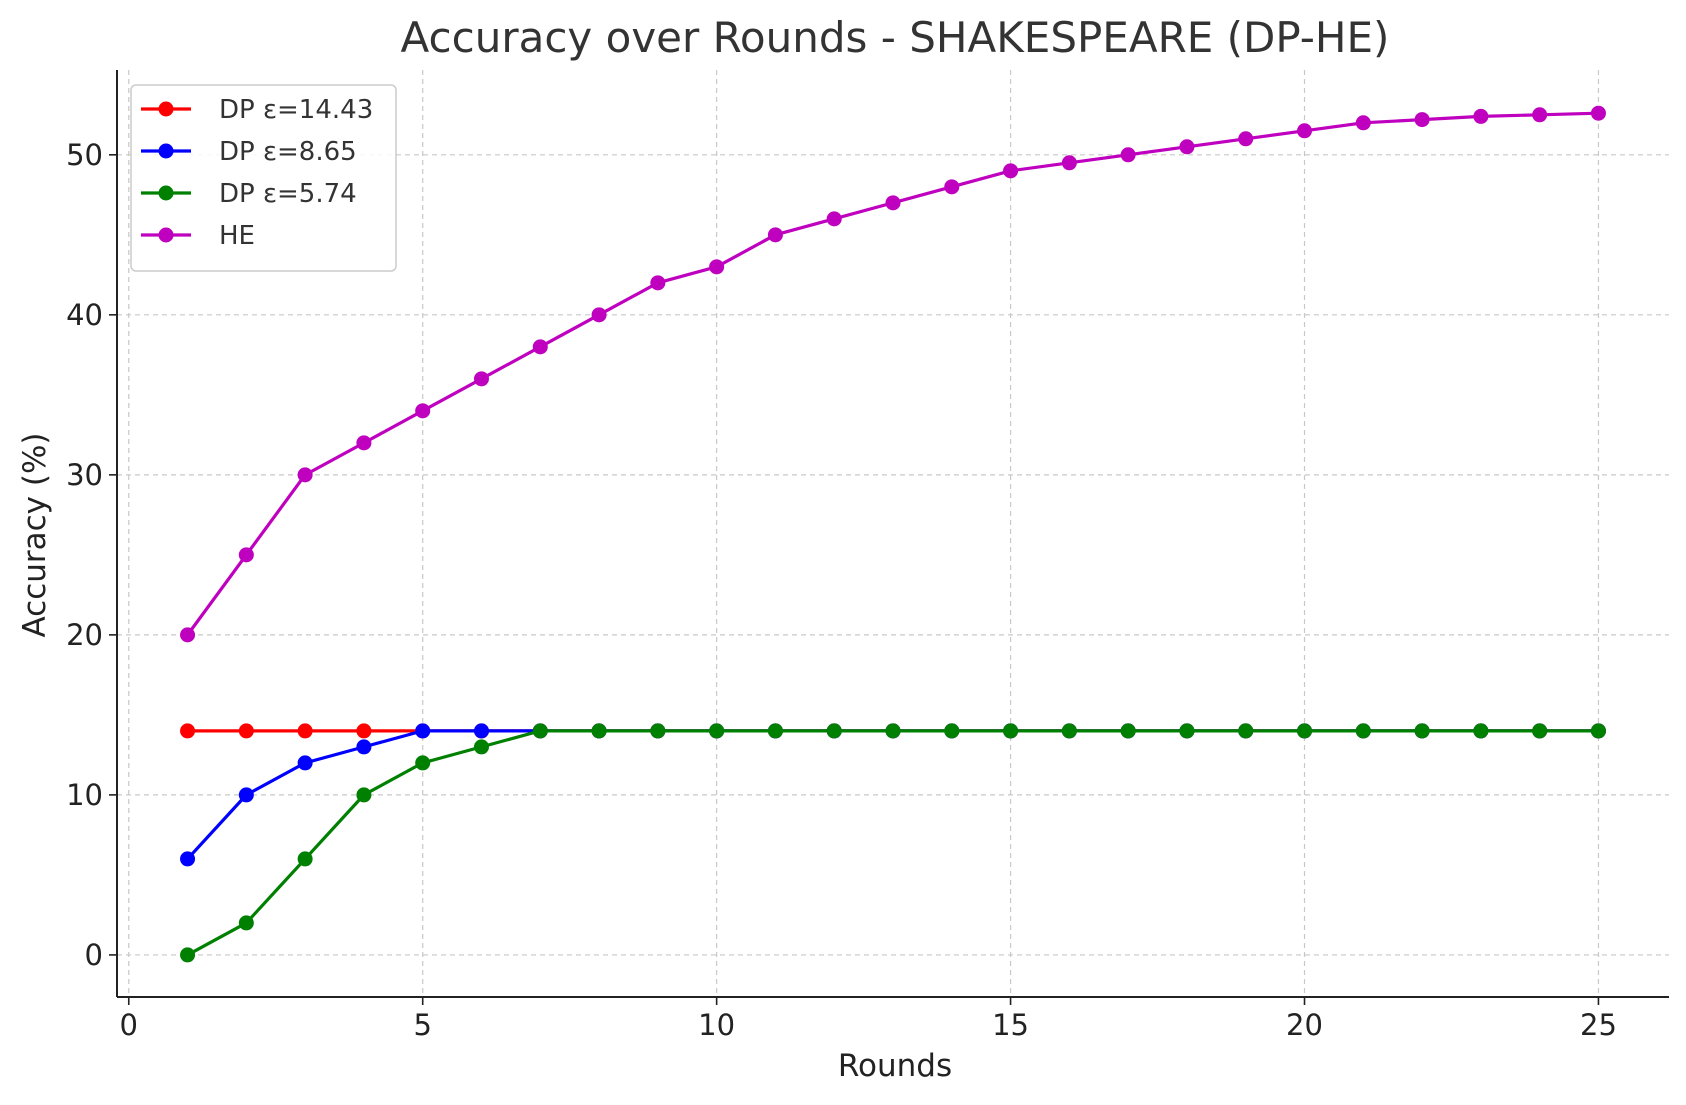 Image resolution: width=1686 pixels, height=1105 pixels. I want to click on legend-item: DP ε=14.43, so click(257, 110).